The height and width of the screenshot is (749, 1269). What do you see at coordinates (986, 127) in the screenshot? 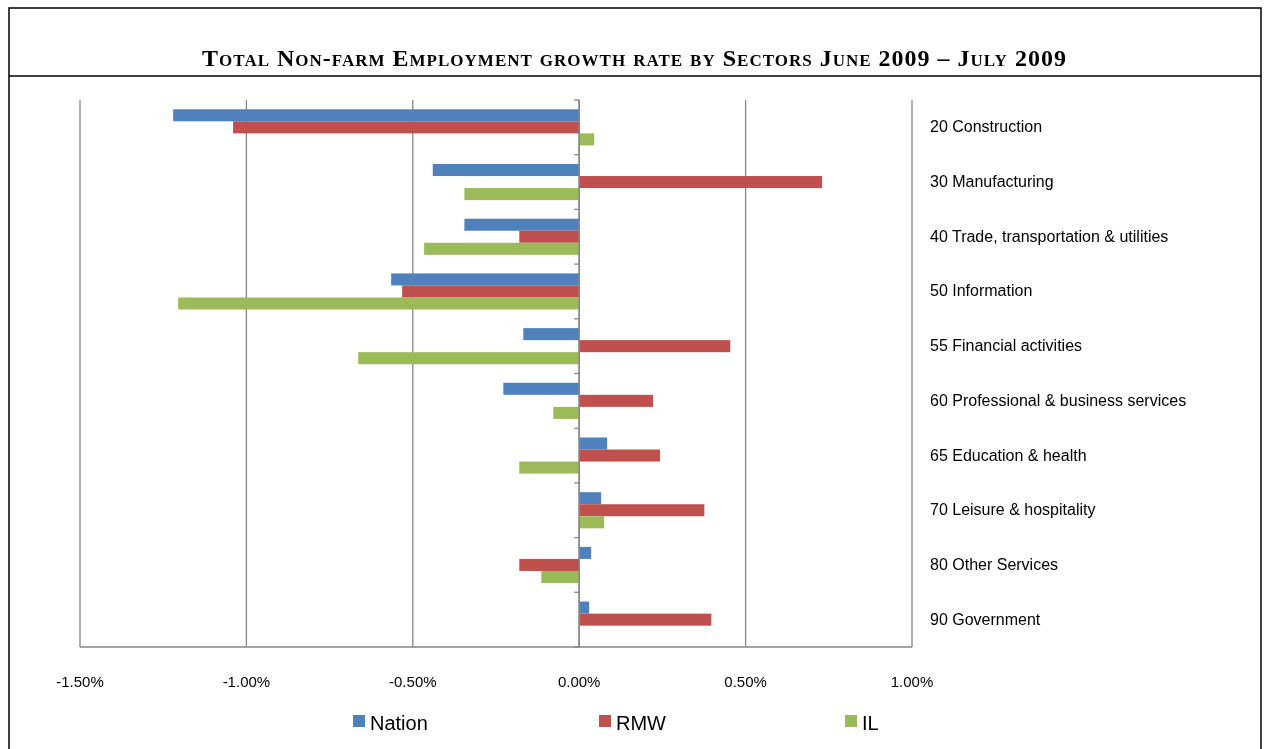
I see `y-tick-label: 20 Construction` at bounding box center [986, 127].